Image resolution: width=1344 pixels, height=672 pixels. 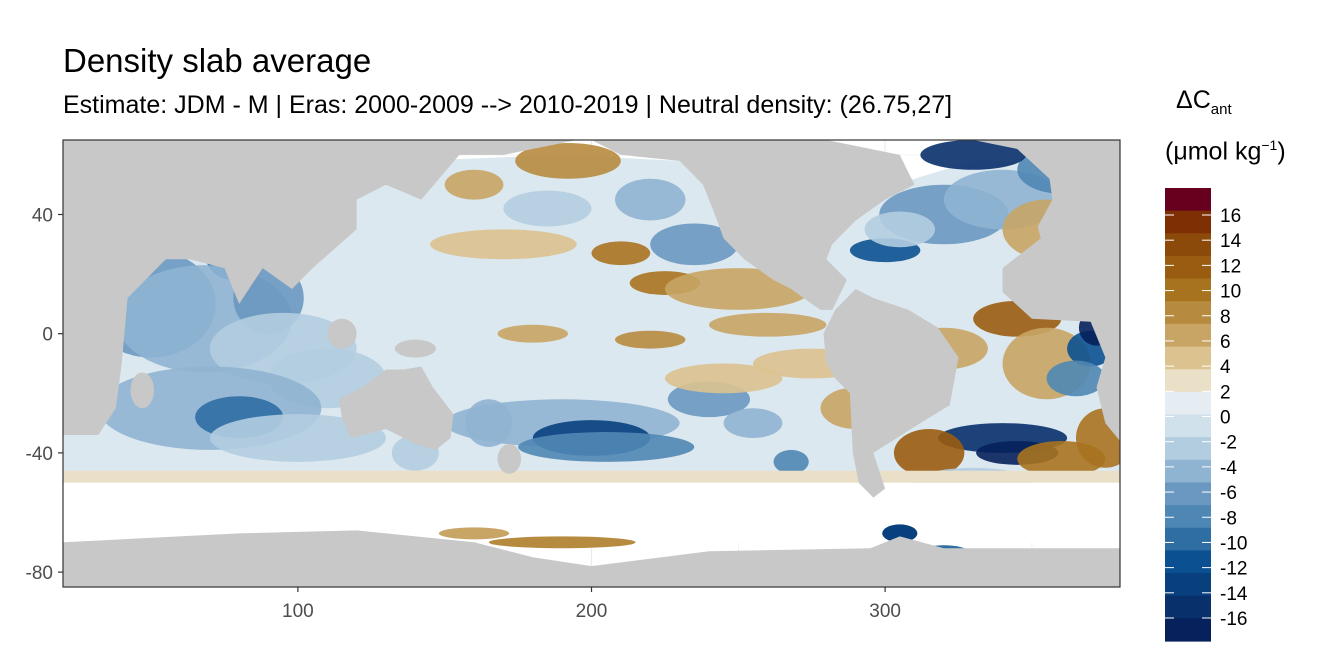 I want to click on legend-label: 16, so click(x=1230, y=216).